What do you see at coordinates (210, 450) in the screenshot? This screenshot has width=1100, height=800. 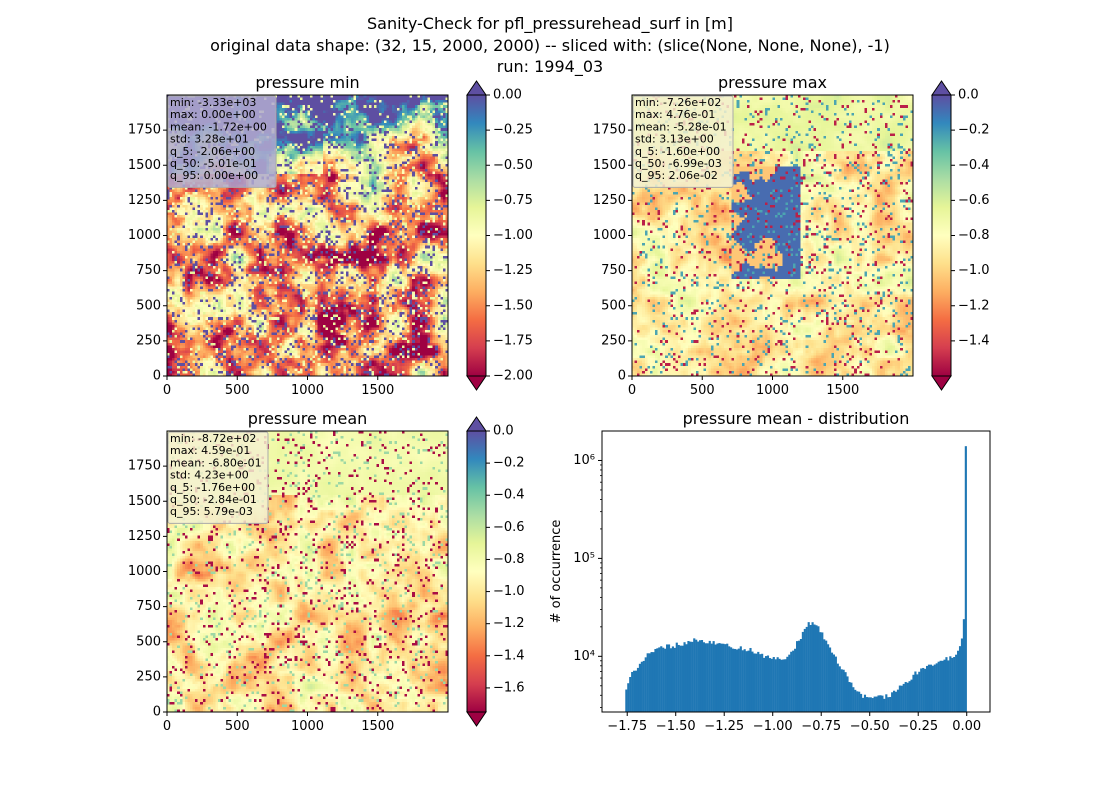 I see `stats-line: max: 4.59e-01` at bounding box center [210, 450].